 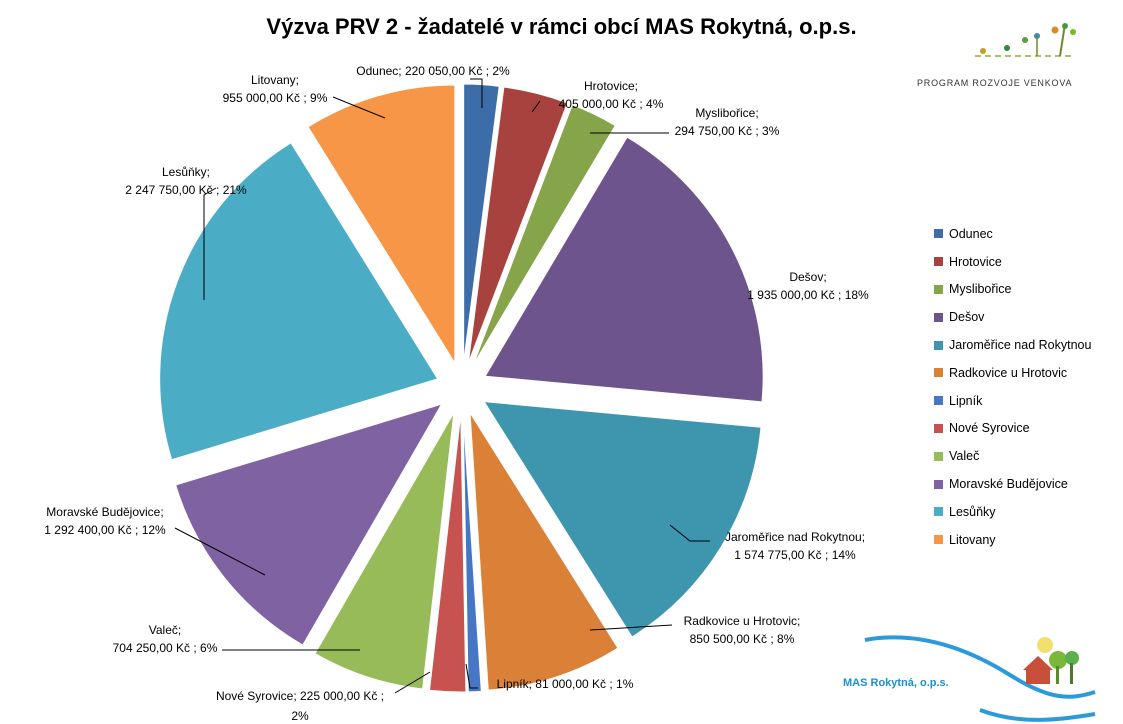 I want to click on legend-label: Litovany, so click(x=972, y=539).